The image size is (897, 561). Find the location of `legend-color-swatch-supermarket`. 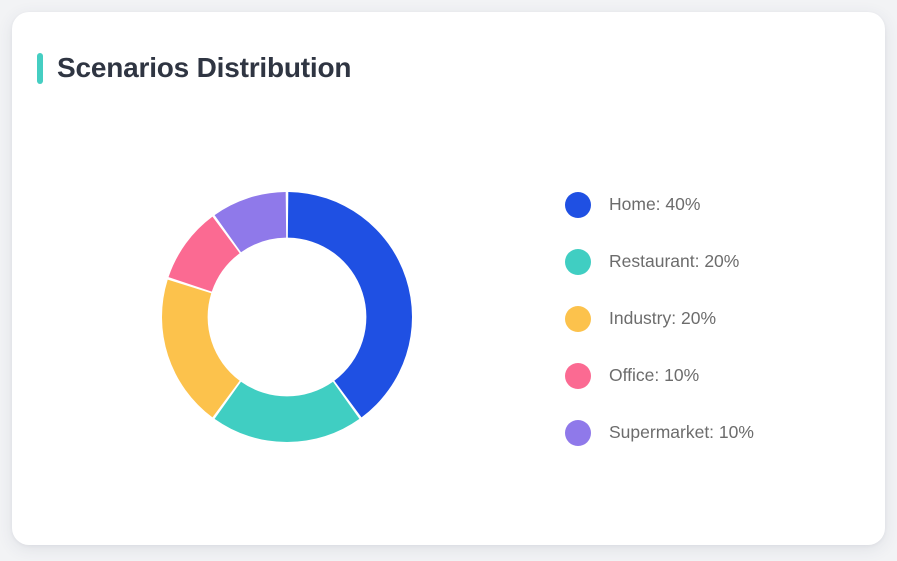

legend-color-swatch-supermarket is located at coordinates (578, 433).